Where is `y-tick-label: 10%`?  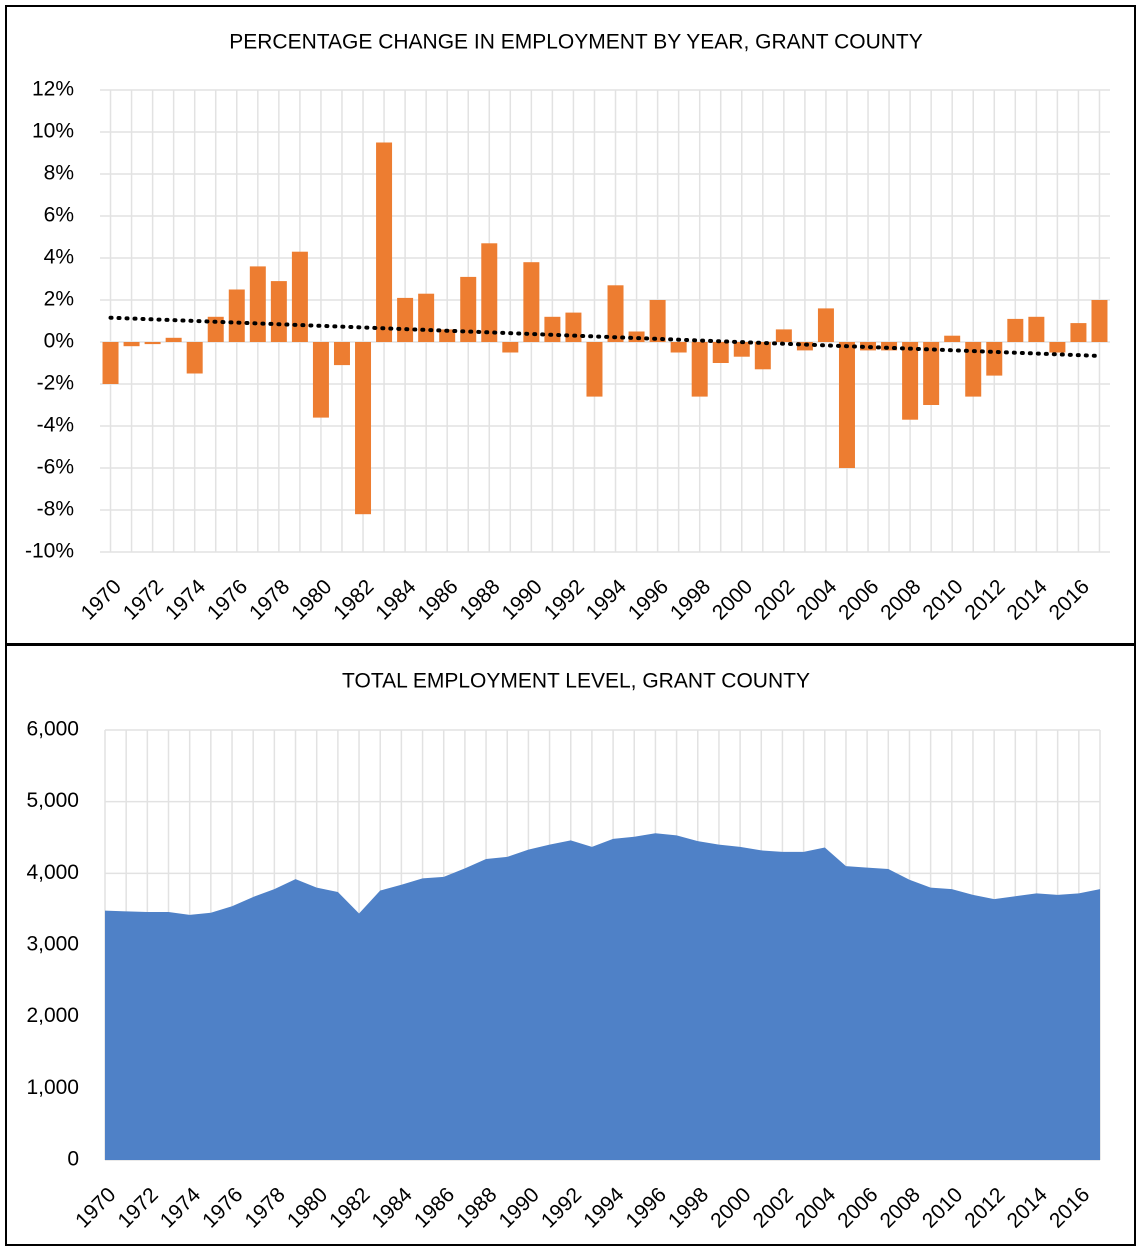
y-tick-label: 10% is located at coordinates (53, 131).